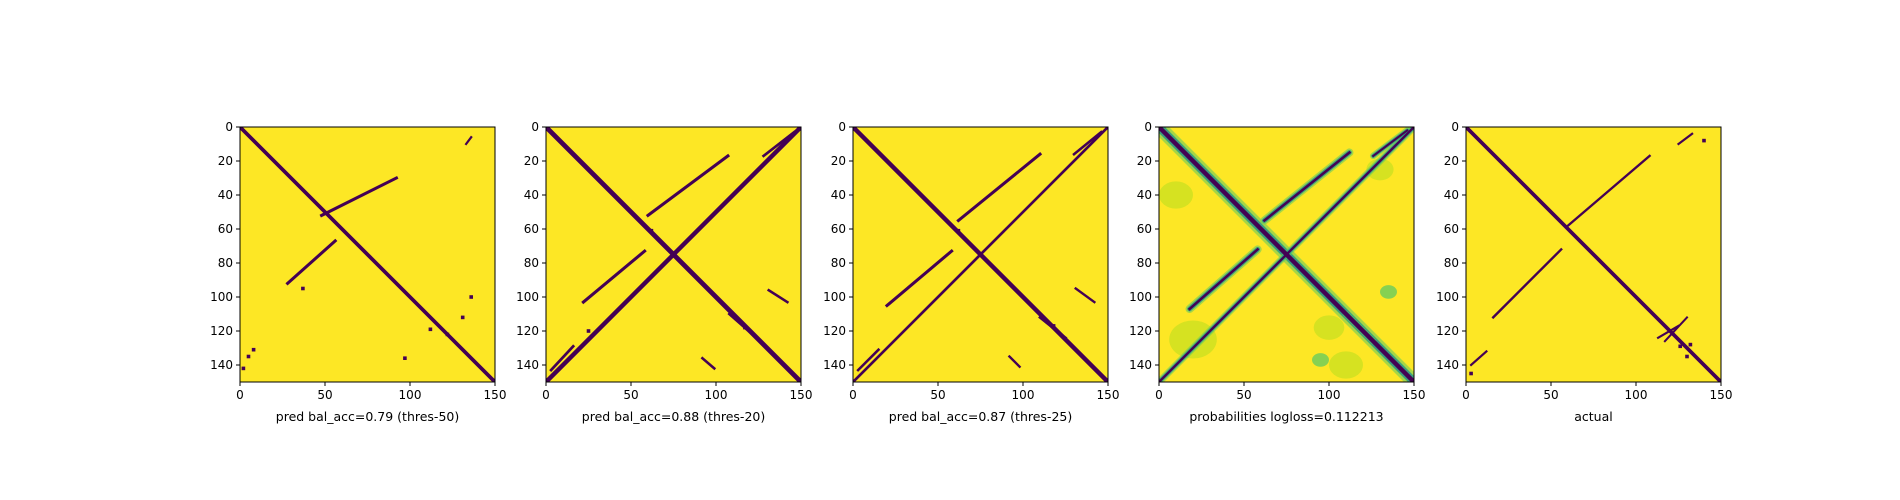  What do you see at coordinates (980, 416) in the screenshot?
I see `x-axis-label: pred bal_acc=0.87 (thres-25)` at bounding box center [980, 416].